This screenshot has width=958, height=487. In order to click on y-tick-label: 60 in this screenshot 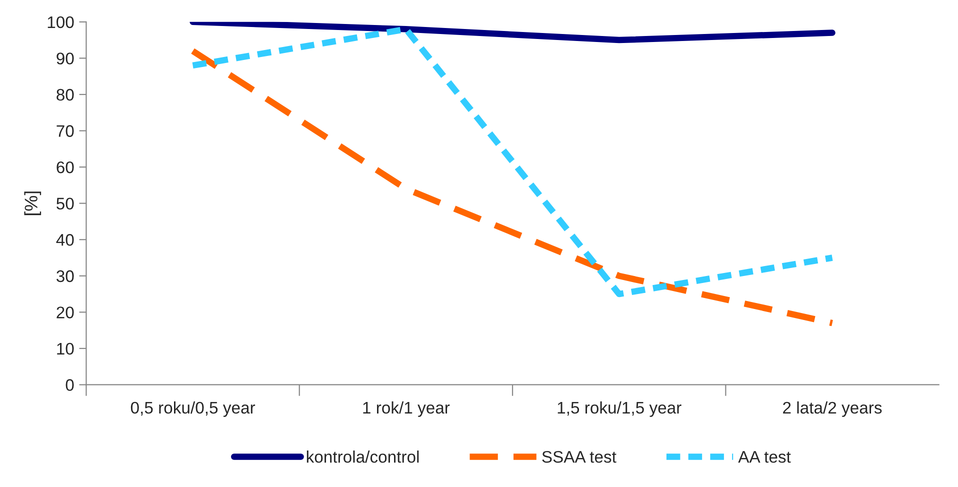, I will do `click(65, 167)`.